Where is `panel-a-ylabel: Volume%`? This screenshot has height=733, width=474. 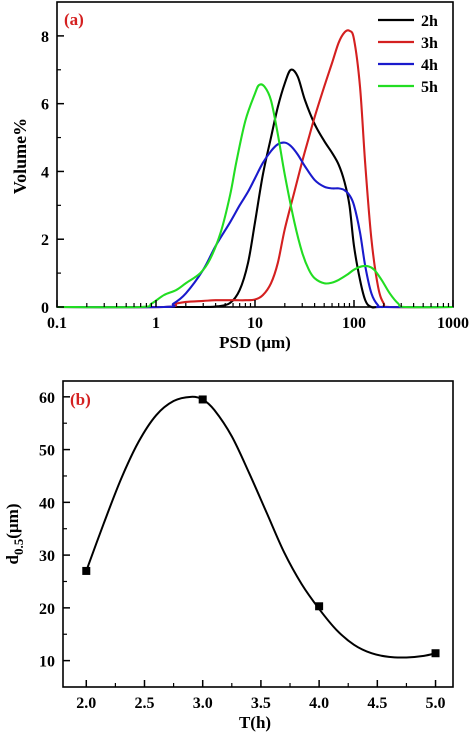 panel-a-ylabel: Volume% is located at coordinates (20, 156).